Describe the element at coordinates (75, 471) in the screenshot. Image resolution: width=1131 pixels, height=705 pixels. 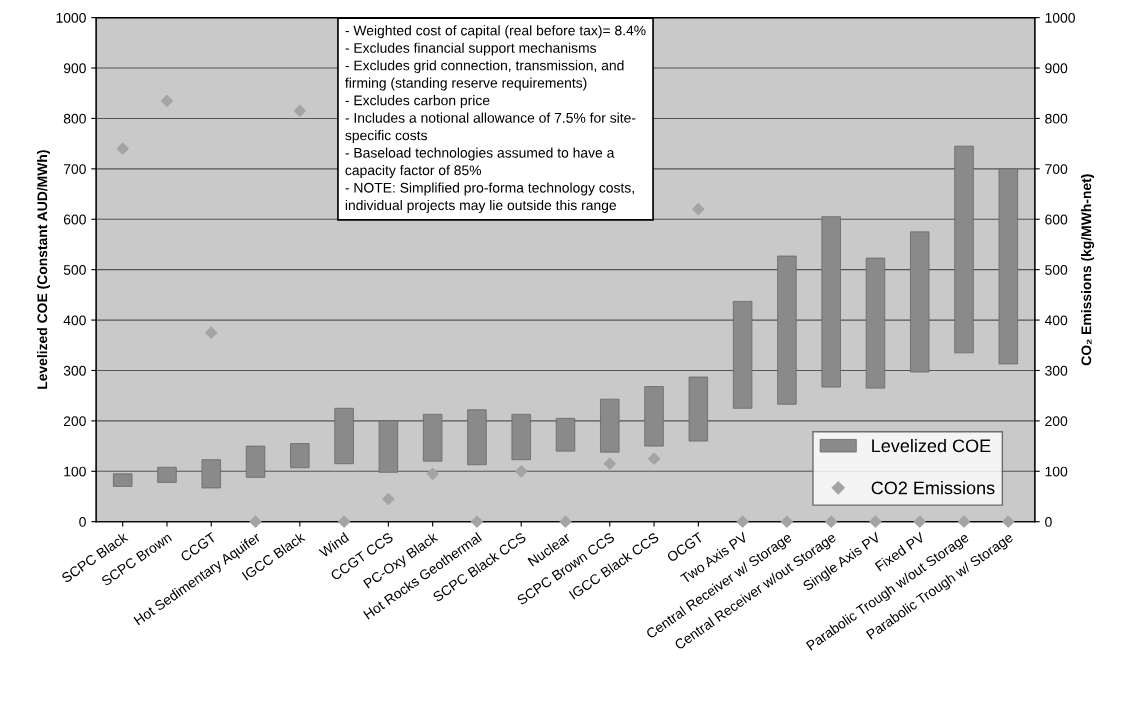
I see `y-tick-label: 100` at that location.